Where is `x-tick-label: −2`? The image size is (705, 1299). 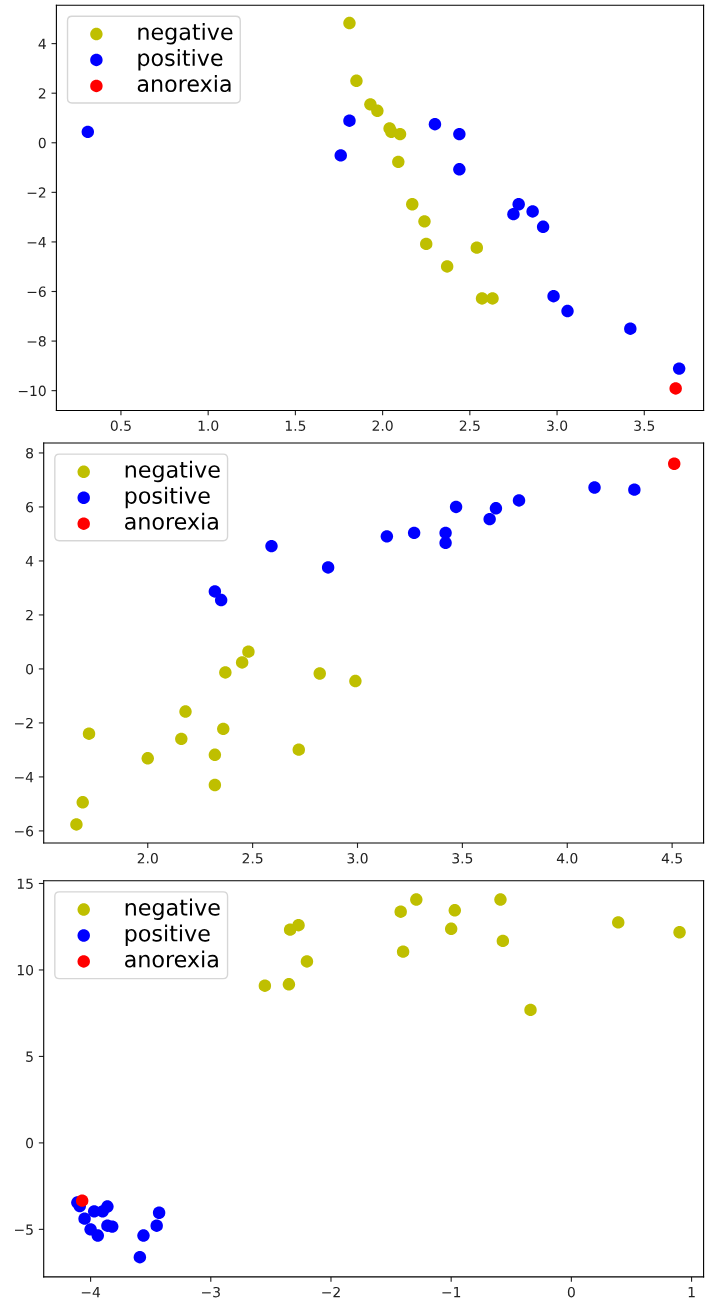 x-tick-label: −2 is located at coordinates (331, 1292).